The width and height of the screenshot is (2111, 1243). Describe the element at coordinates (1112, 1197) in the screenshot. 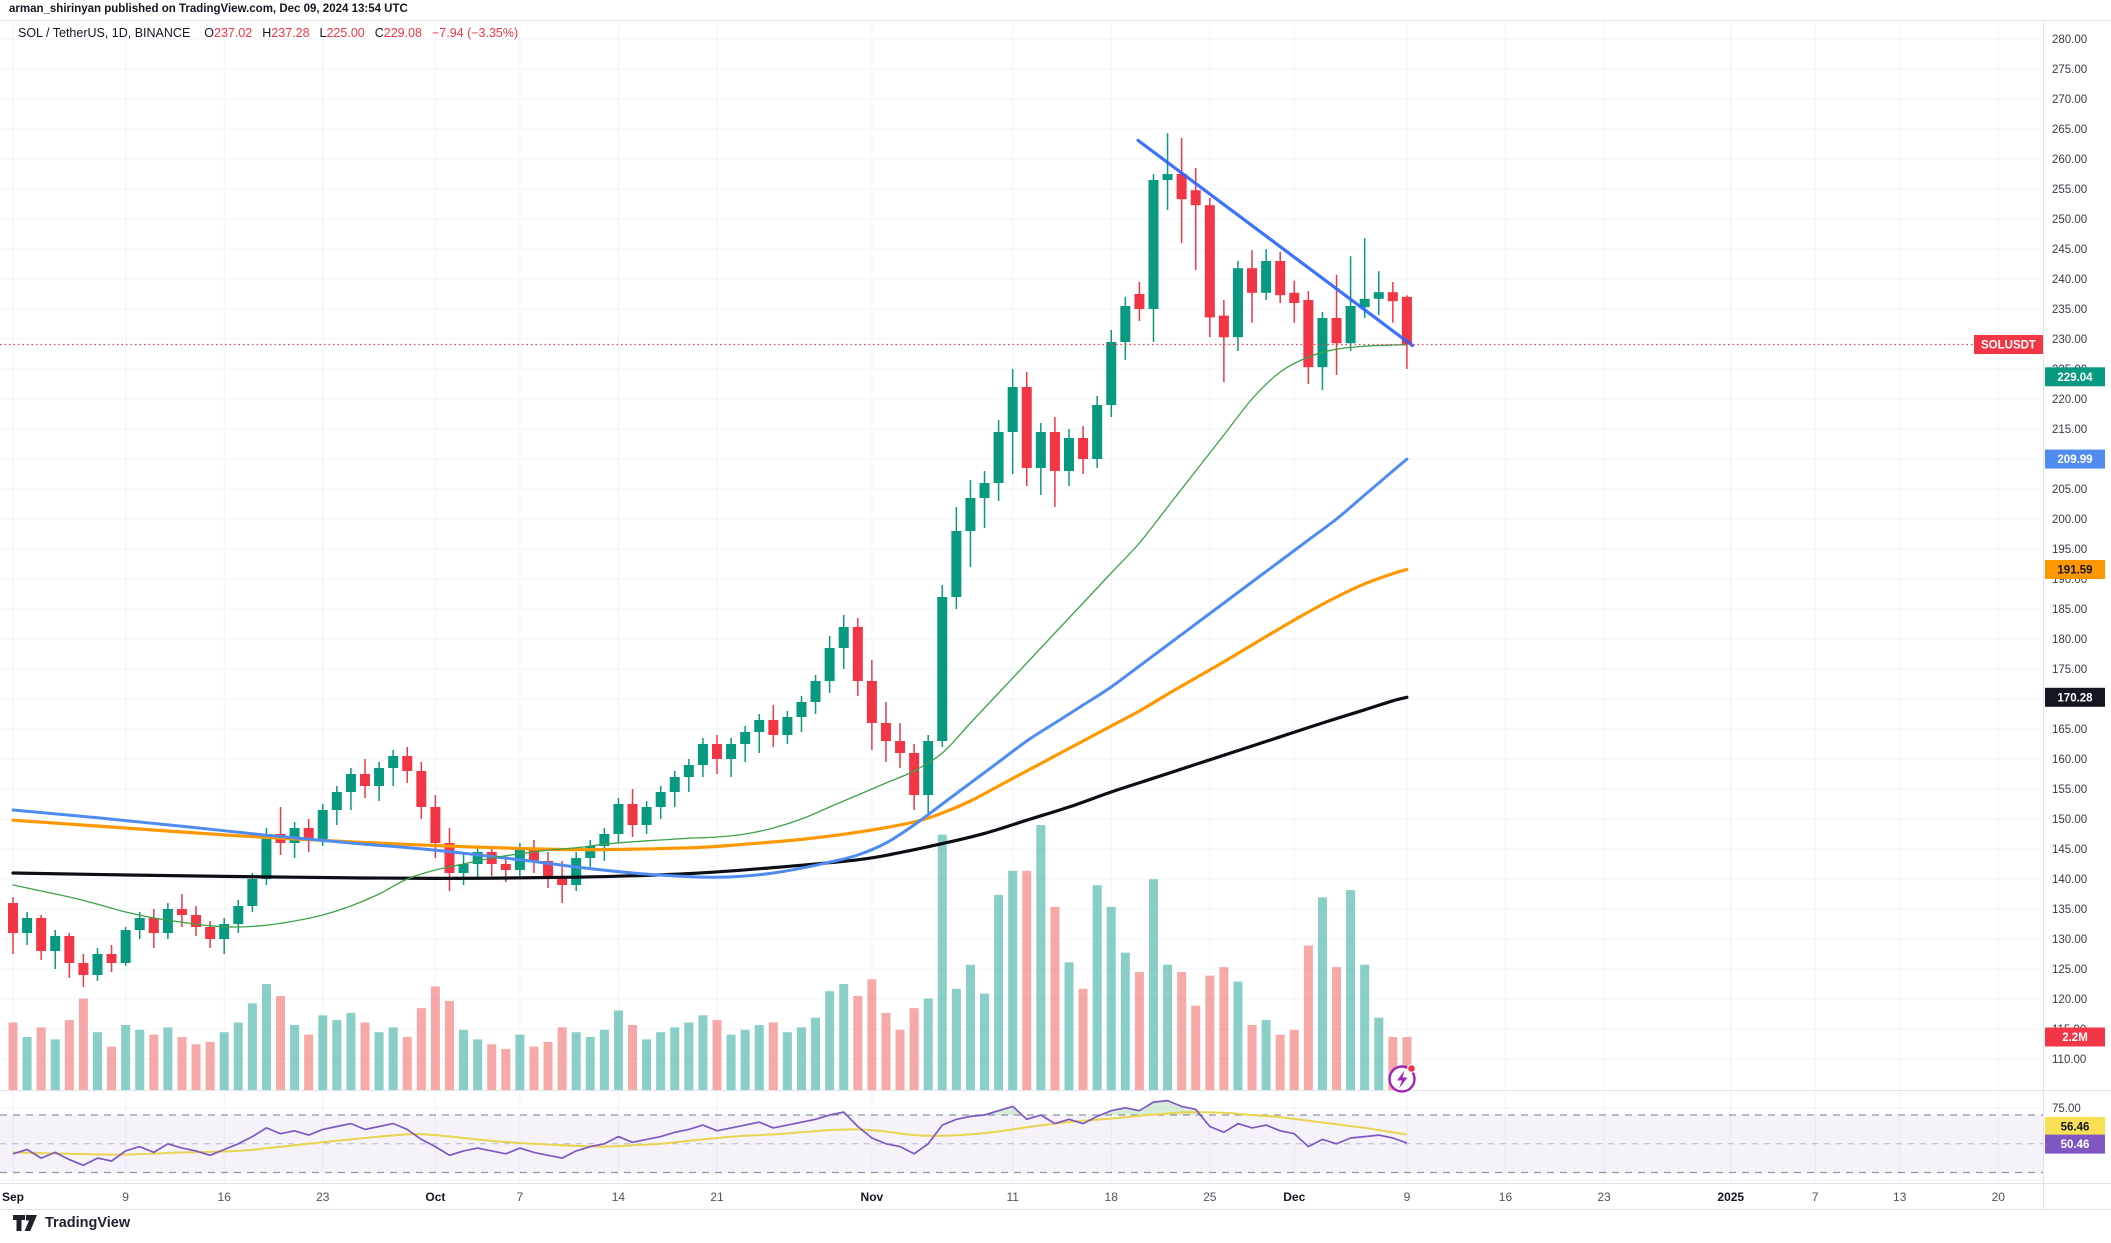

I see `time-tick-label: 18` at that location.